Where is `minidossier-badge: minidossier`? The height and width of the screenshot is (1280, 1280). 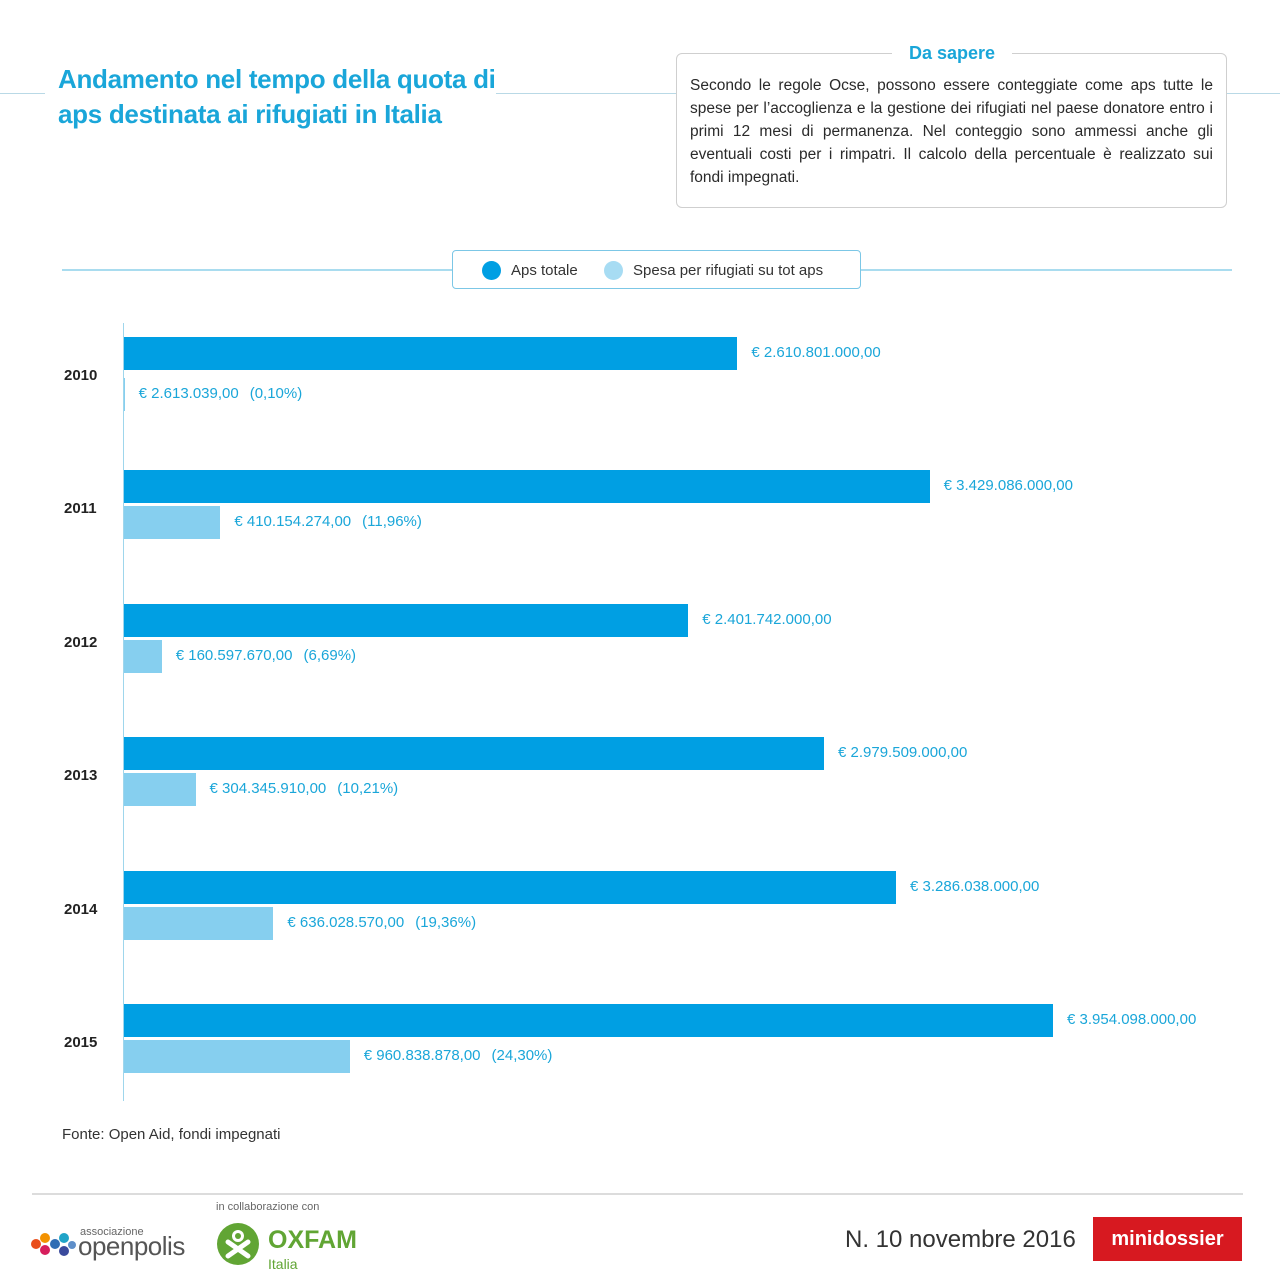
minidossier-badge: minidossier is located at coordinates (1167, 1239).